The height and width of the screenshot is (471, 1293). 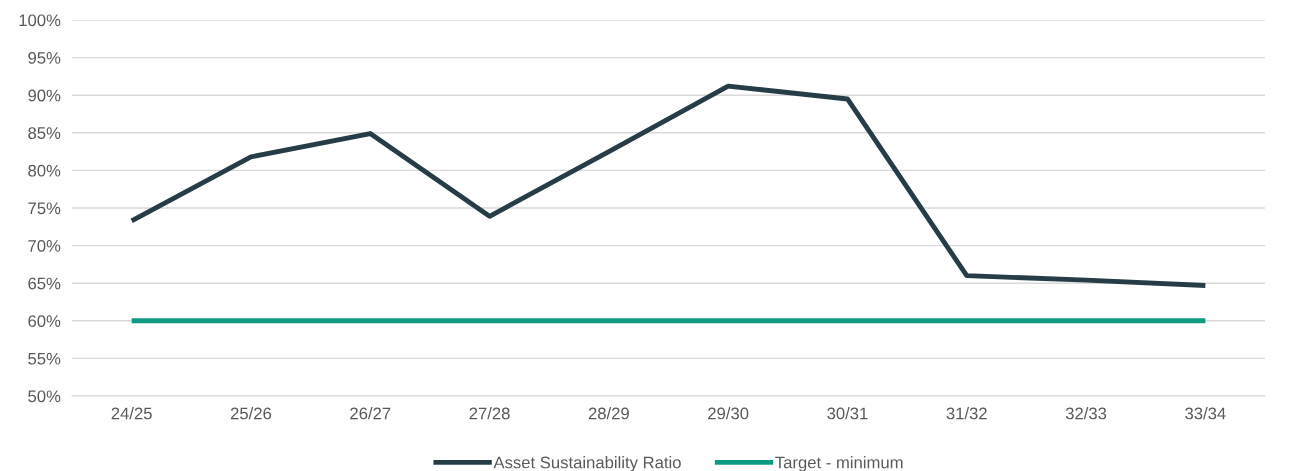 I want to click on x-tick-label: 24/25, so click(x=131, y=413).